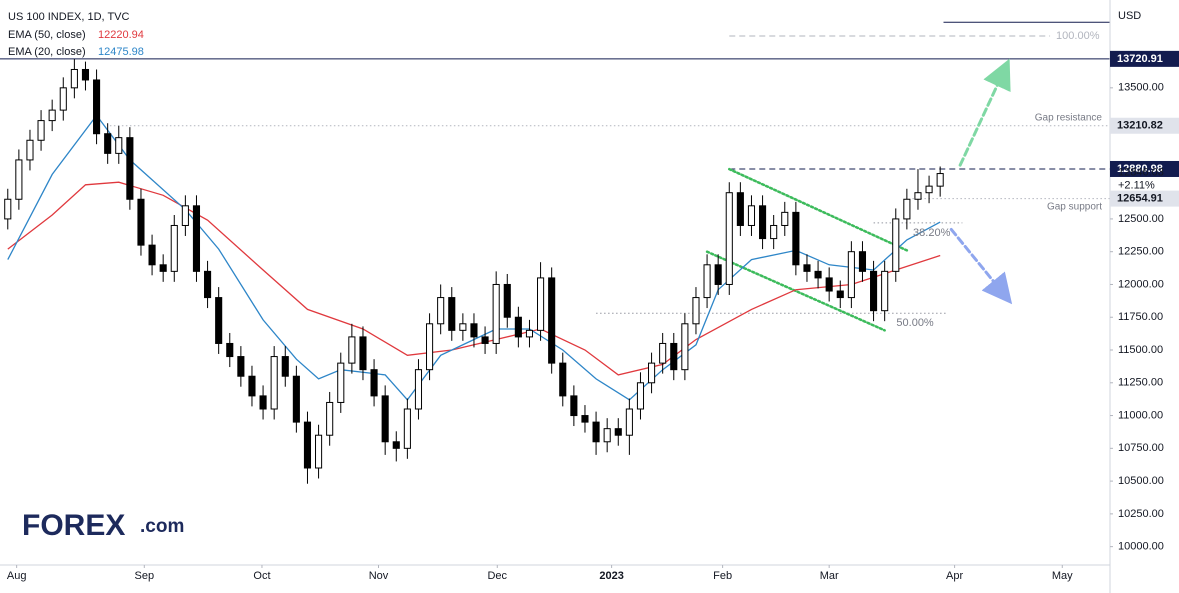 This screenshot has width=1179, height=593. Describe the element at coordinates (1140, 199) in the screenshot. I see `price-box-label: 12654.91` at that location.